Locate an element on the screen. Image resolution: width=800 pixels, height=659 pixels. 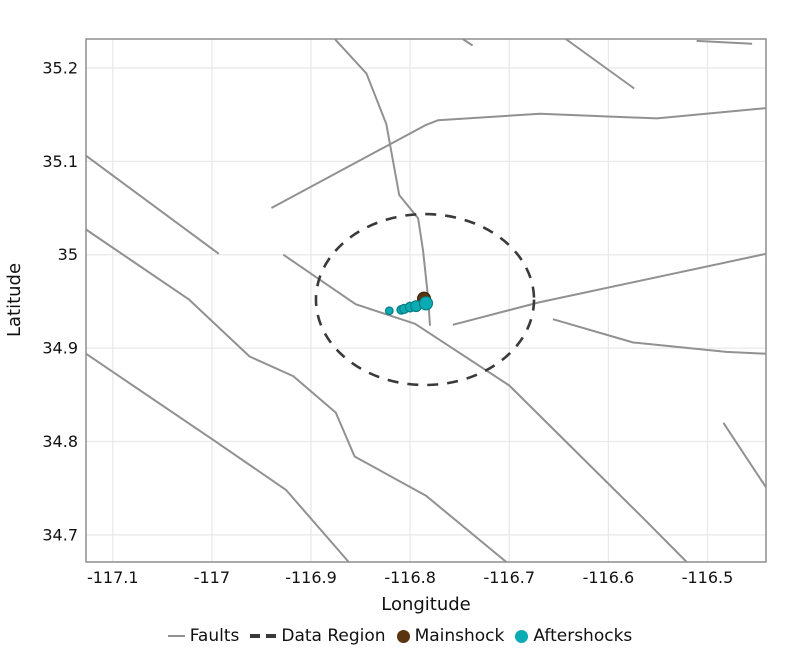
data-region-outline is located at coordinates (425, 299).